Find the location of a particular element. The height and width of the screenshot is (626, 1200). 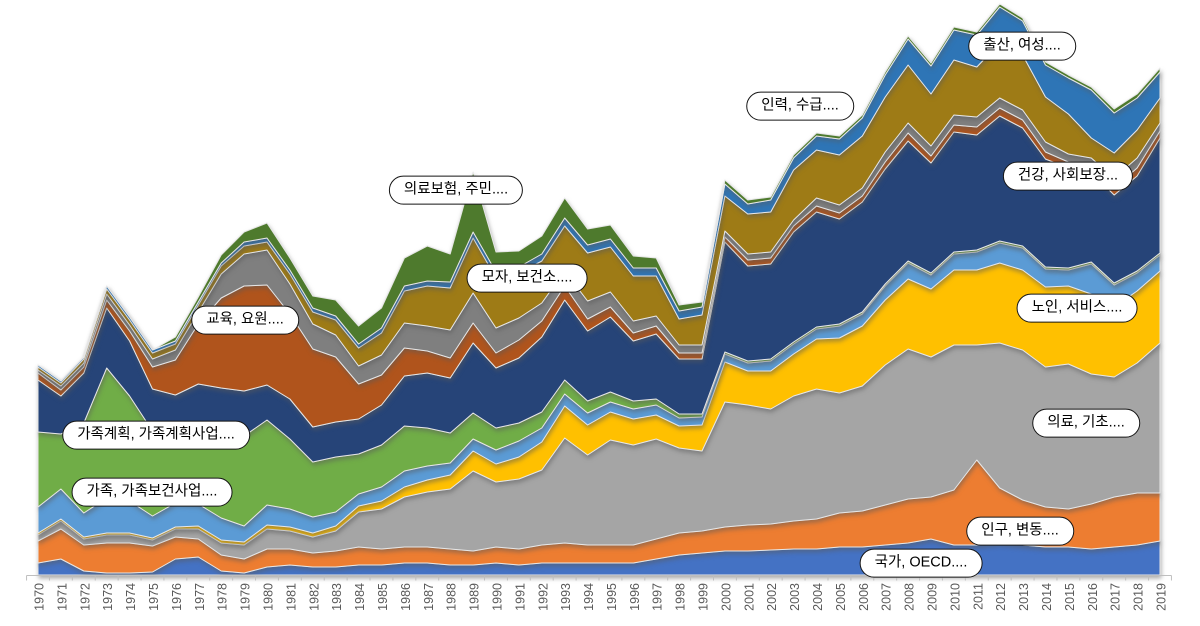

x-axis-year-label: 2018 is located at coordinates (1139, 597).